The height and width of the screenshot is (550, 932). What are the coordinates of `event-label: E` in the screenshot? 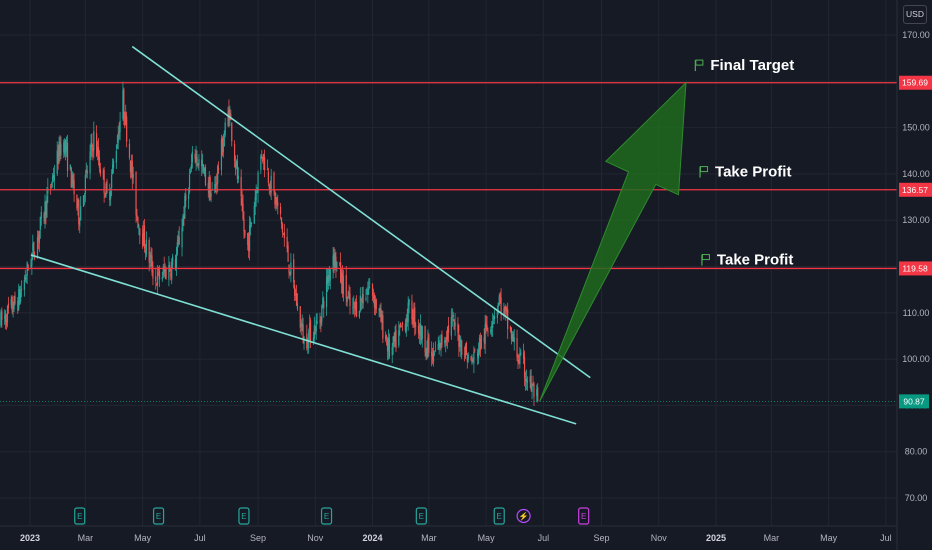 It's located at (583, 516).